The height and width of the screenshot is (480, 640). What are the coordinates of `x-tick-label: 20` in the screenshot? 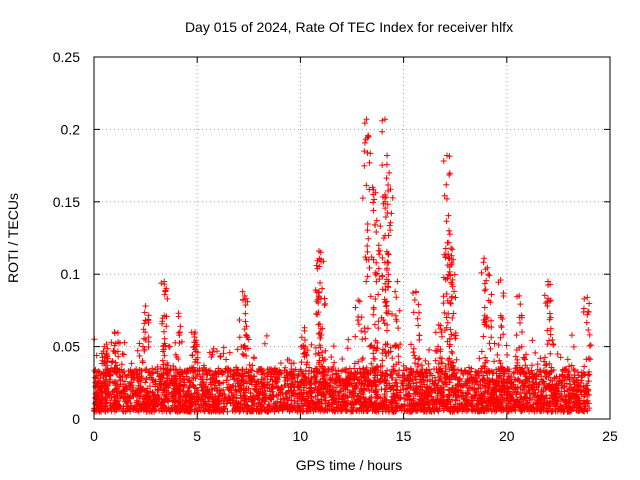 It's located at (507, 436).